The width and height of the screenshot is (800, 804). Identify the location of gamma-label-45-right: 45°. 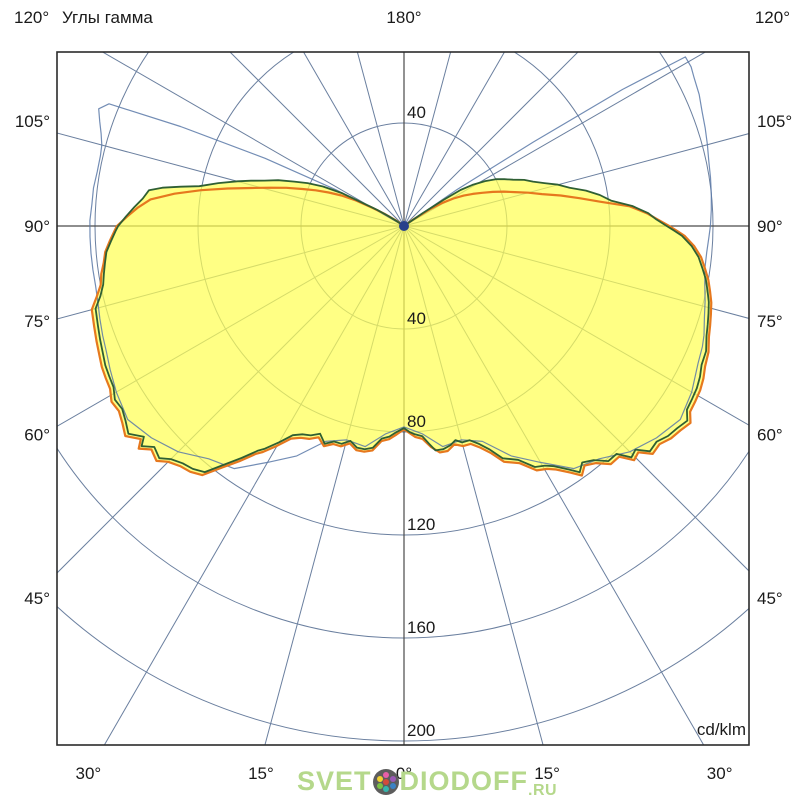
(770, 598).